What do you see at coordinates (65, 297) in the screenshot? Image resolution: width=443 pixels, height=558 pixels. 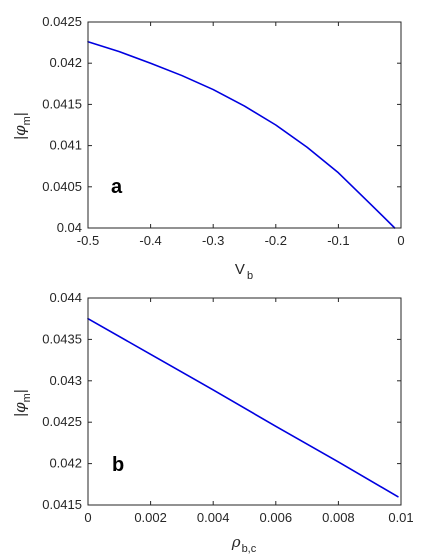 I see `ytick-label: 0.044` at bounding box center [65, 297].